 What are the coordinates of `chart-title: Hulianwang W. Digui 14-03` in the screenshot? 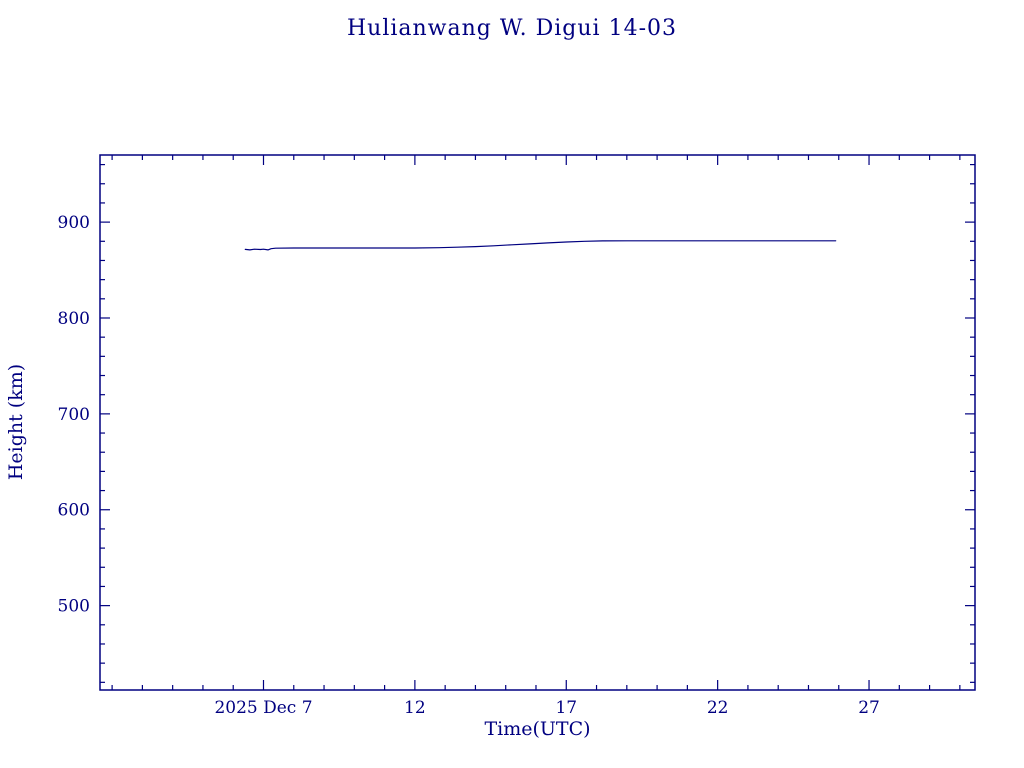 It's located at (512, 28).